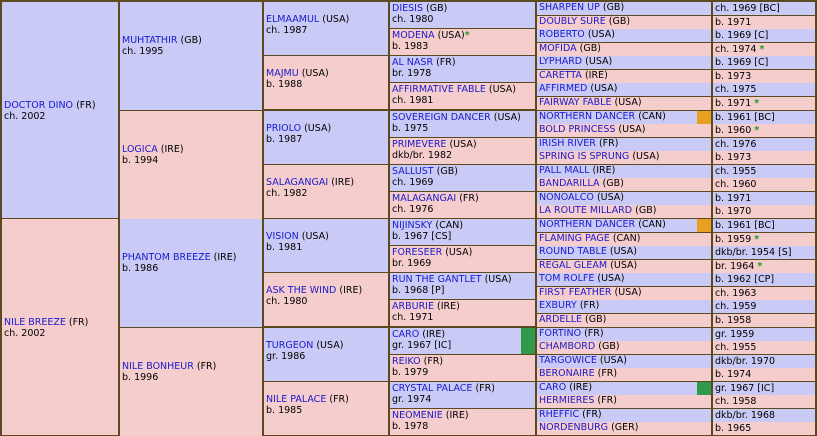  Describe the element at coordinates (566, 197) in the screenshot. I see `horse-name-link: NONOALCO` at that location.